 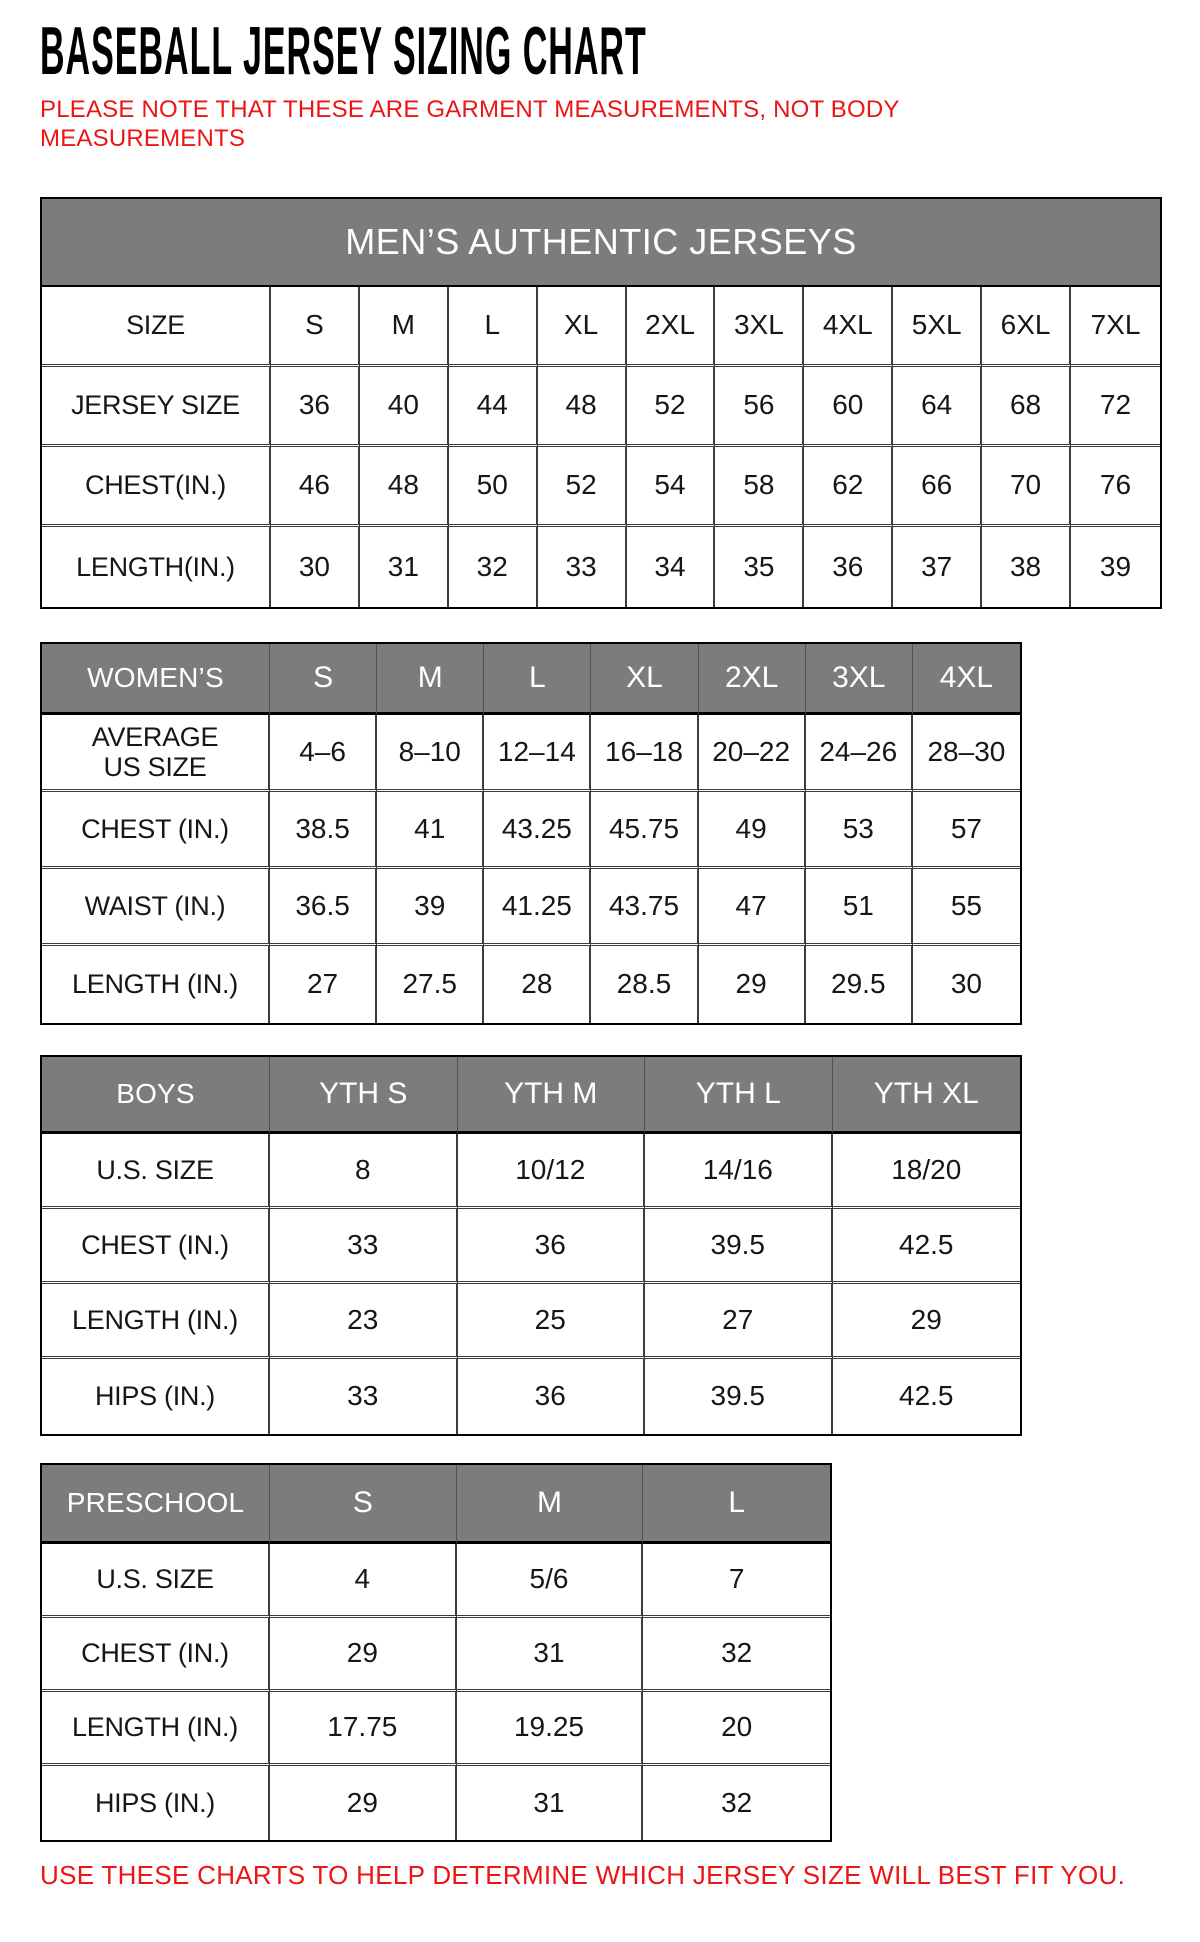 I want to click on table-row: WAIST (IN.) 36.5 39 41.25 43.75 47 51 55, so click(x=531, y=907).